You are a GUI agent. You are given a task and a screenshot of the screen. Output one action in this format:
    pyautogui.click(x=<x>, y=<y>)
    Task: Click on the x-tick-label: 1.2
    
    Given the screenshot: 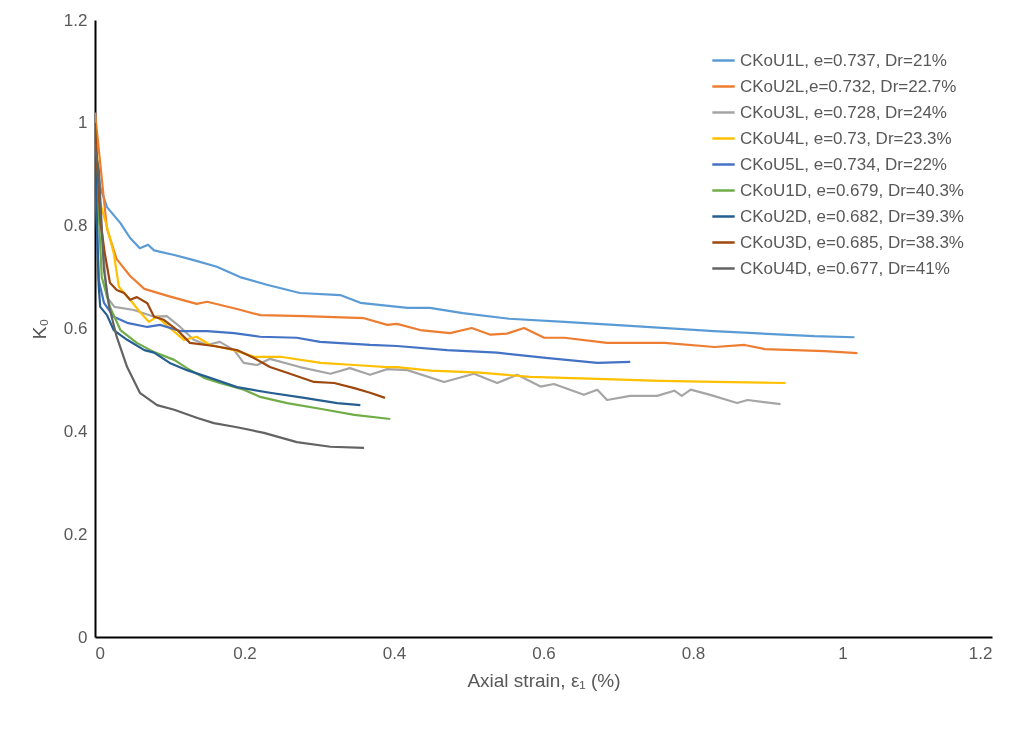 What is the action you would take?
    pyautogui.click(x=980, y=653)
    